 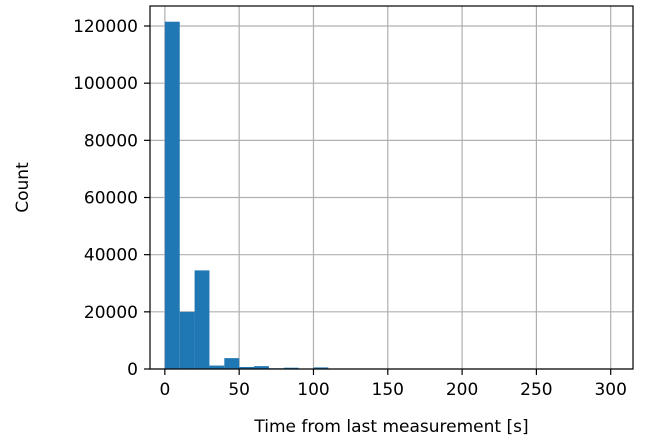 What do you see at coordinates (462, 390) in the screenshot?
I see `x-tick-label: 200` at bounding box center [462, 390].